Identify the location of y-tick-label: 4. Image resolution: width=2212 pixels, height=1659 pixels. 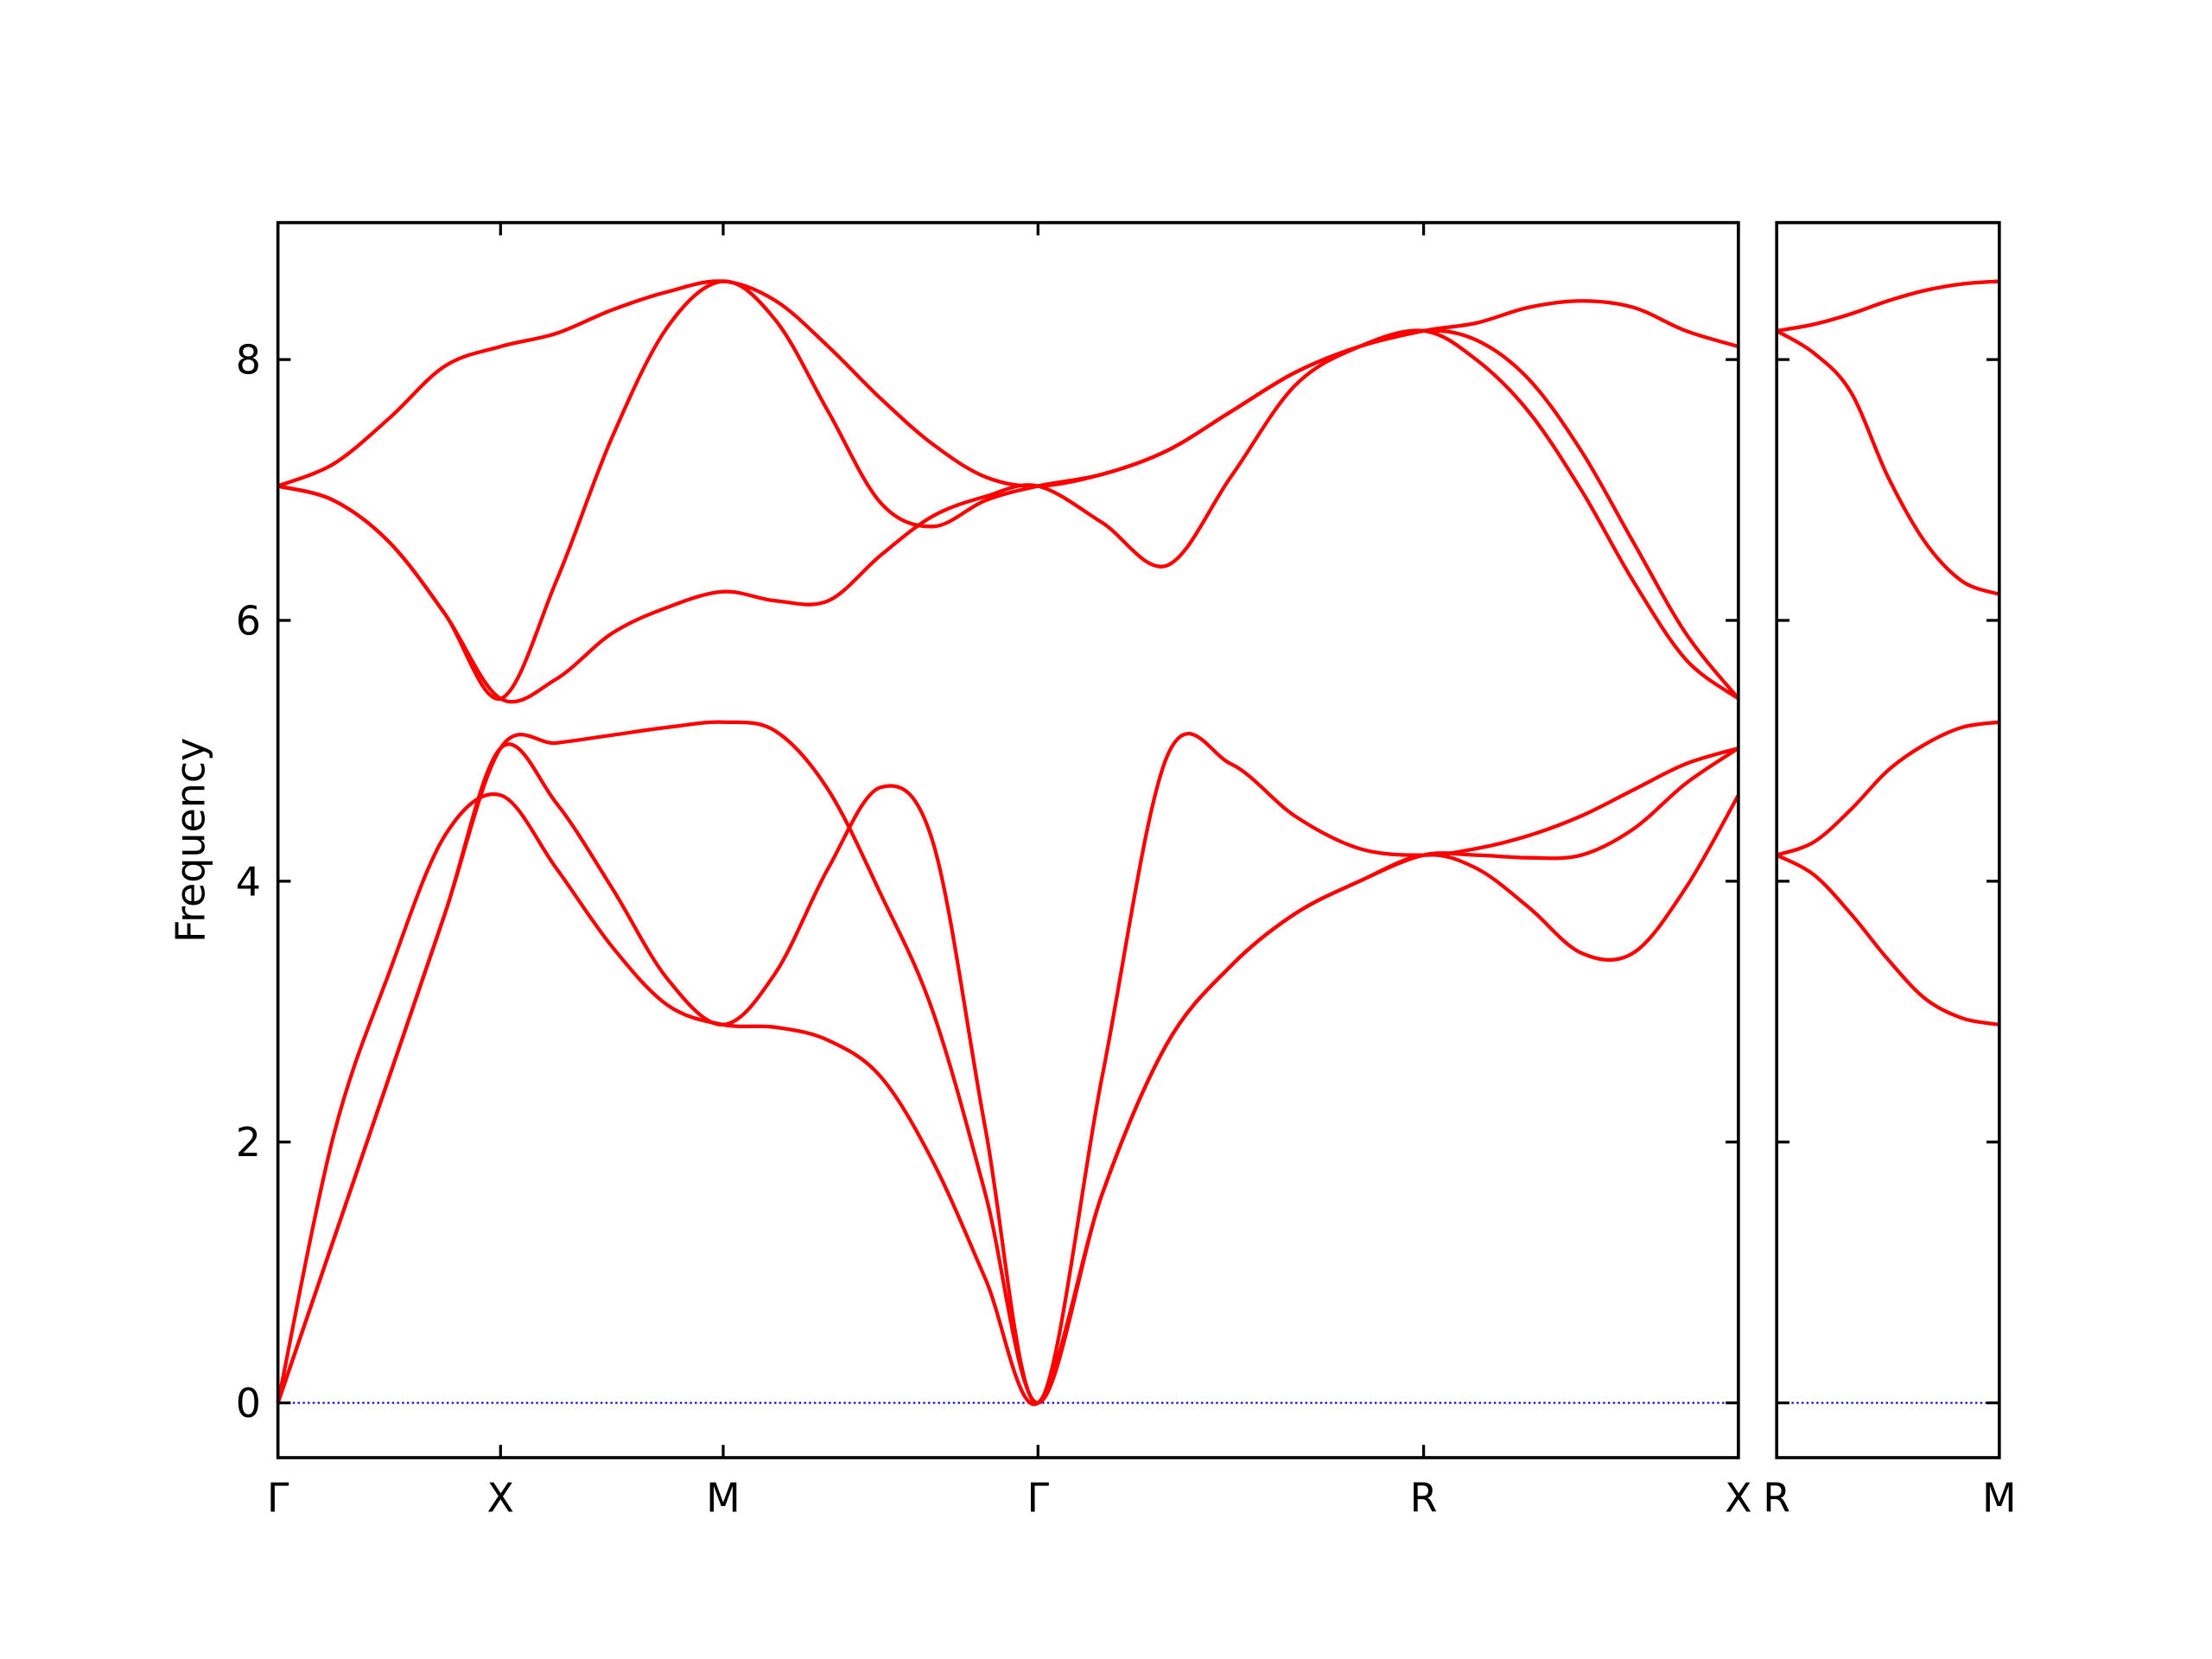
(248, 881).